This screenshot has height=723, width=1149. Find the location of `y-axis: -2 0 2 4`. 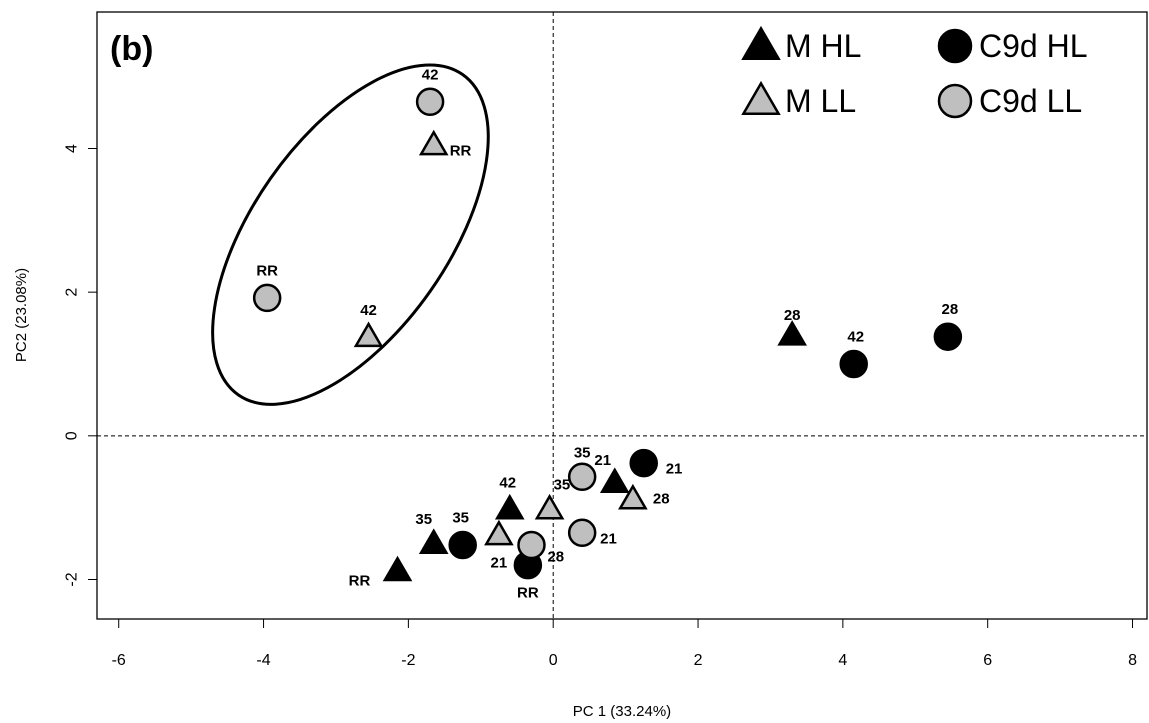

y-axis: -2 0 2 4 is located at coordinates (81, 365).